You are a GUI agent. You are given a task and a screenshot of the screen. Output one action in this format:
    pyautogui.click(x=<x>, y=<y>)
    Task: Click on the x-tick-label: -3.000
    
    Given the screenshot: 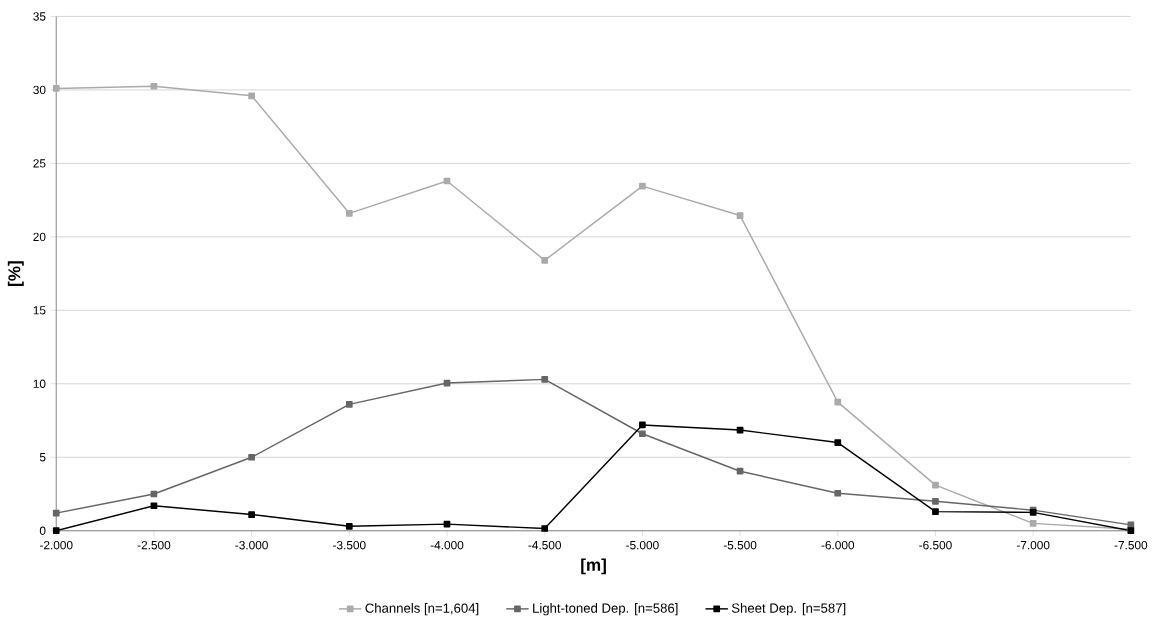 What is the action you would take?
    pyautogui.click(x=251, y=545)
    